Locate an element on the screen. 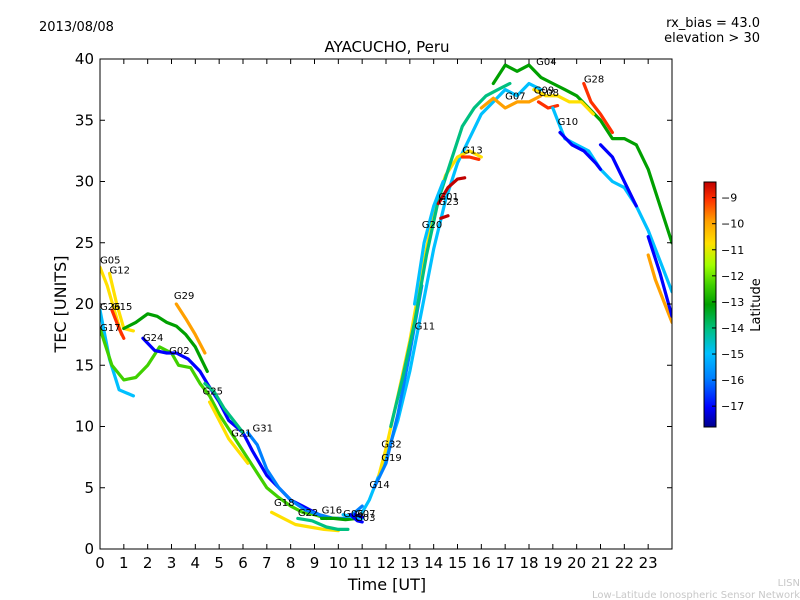 Image resolution: width=800 pixels, height=600 pixels. sat-label-g22: G22 is located at coordinates (308, 513).